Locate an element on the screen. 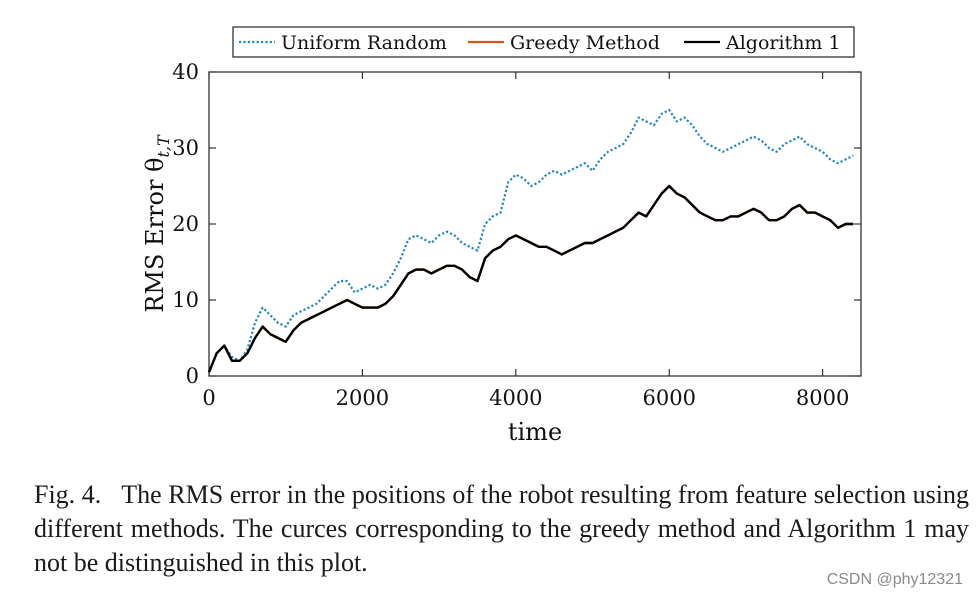 The width and height of the screenshot is (977, 599). y-tick-label: 20 is located at coordinates (185, 224).